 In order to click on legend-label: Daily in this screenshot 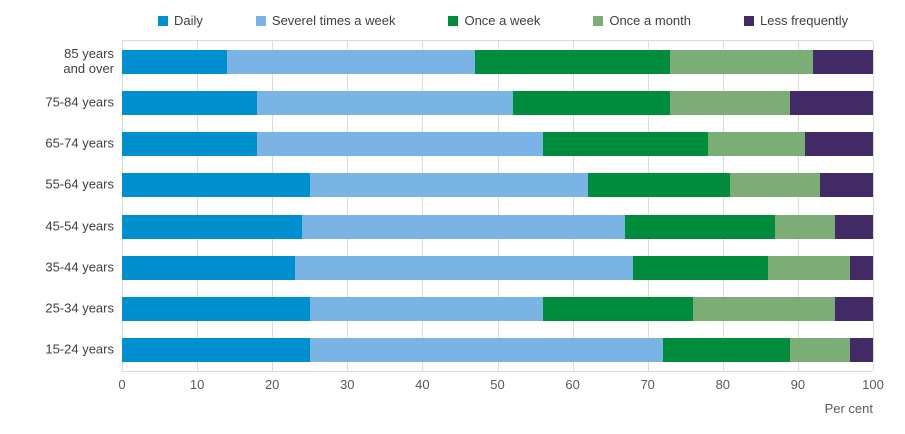, I will do `click(188, 20)`.